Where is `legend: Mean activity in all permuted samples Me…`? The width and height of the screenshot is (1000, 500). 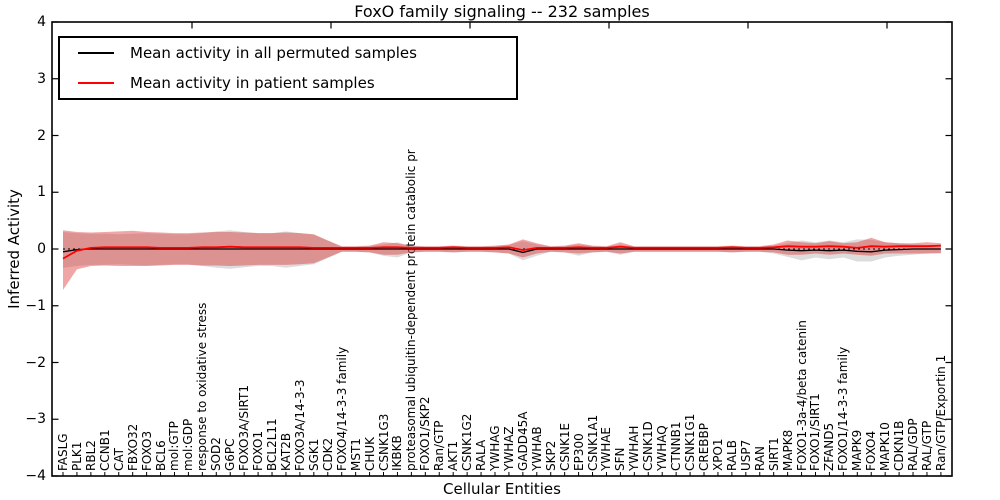
legend: Mean activity in all permuted samples Me… is located at coordinates (288, 68).